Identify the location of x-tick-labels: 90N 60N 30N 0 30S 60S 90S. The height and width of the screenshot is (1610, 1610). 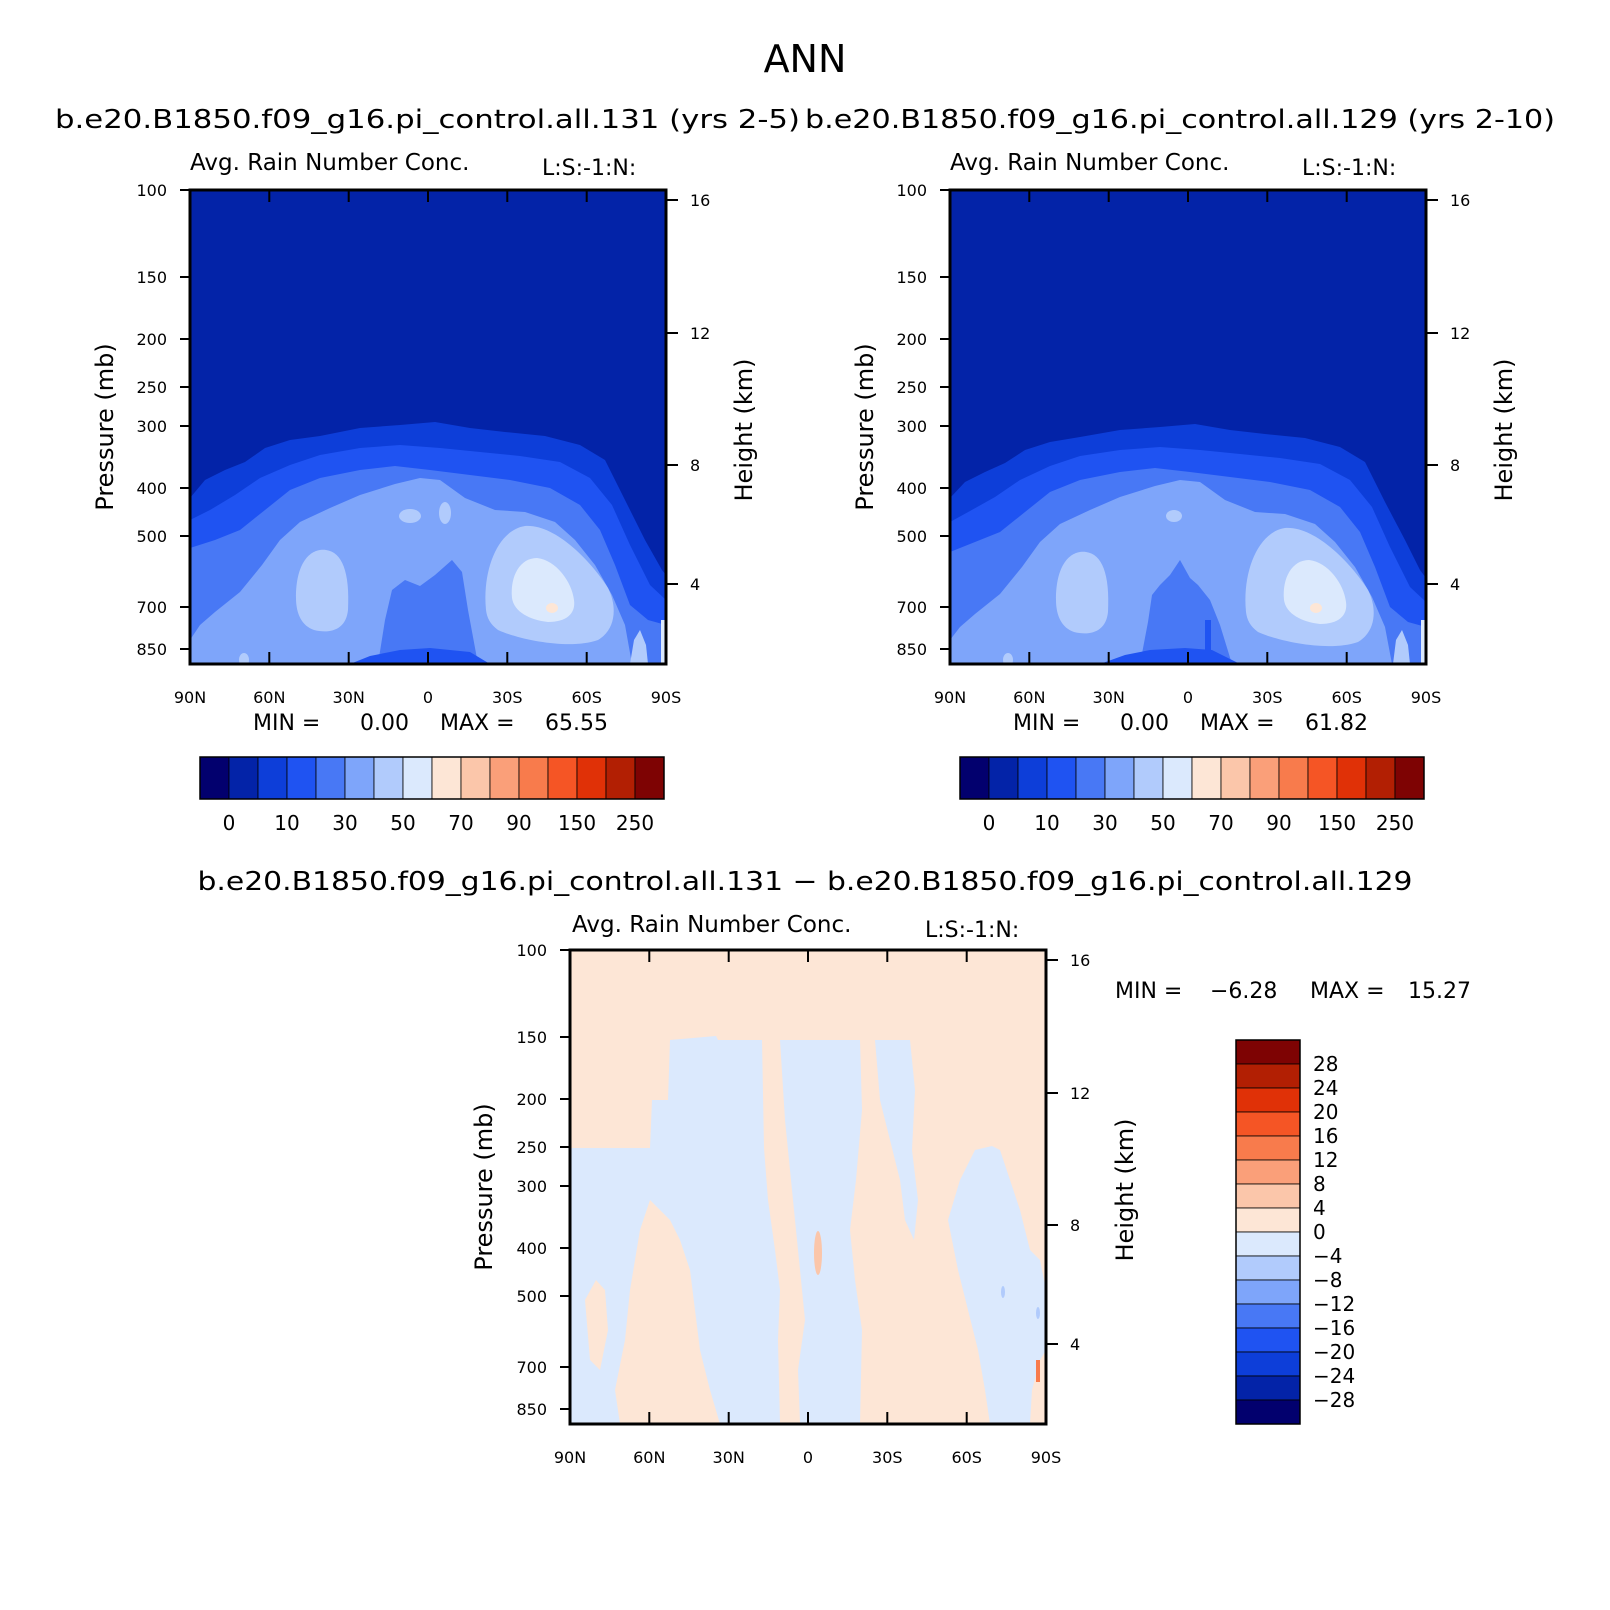
(427, 697).